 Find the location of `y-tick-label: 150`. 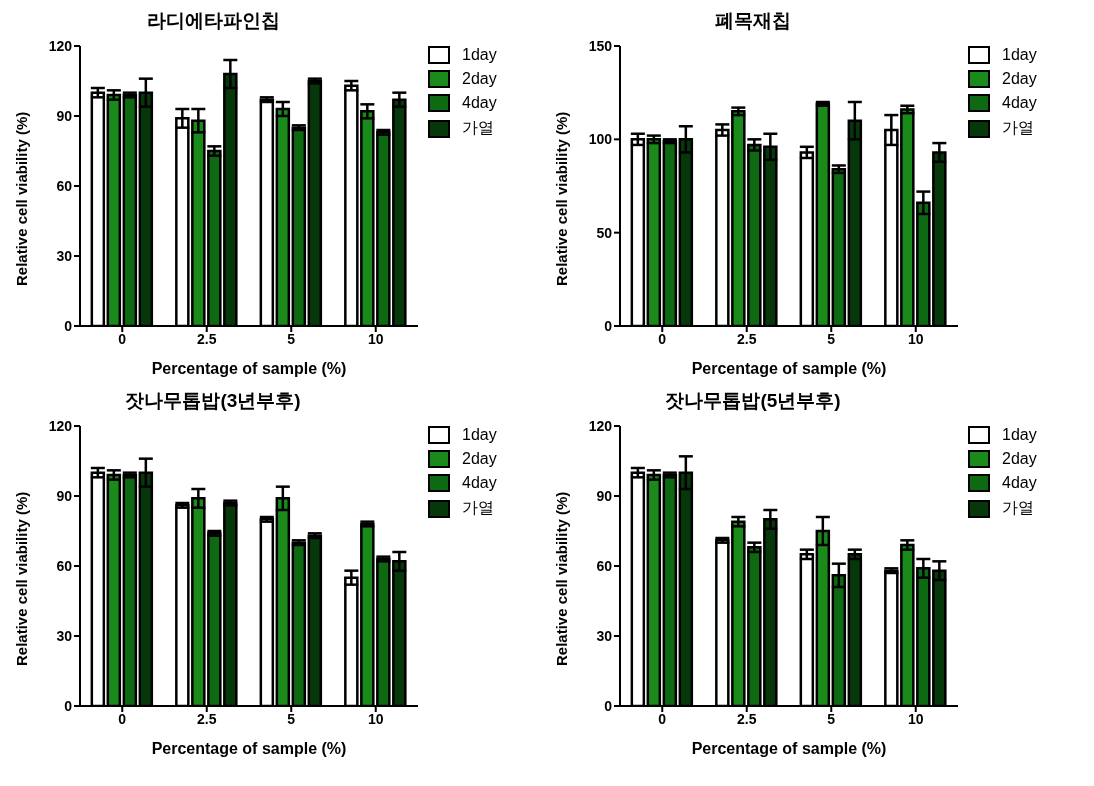

y-tick-label: 150 is located at coordinates (600, 45).